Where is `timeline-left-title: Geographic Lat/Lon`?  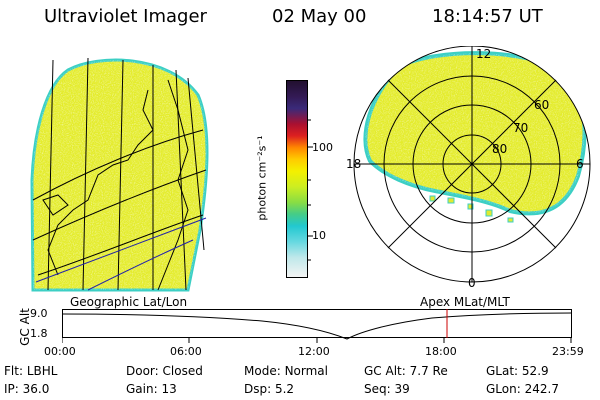 timeline-left-title: Geographic Lat/Lon is located at coordinates (129, 302).